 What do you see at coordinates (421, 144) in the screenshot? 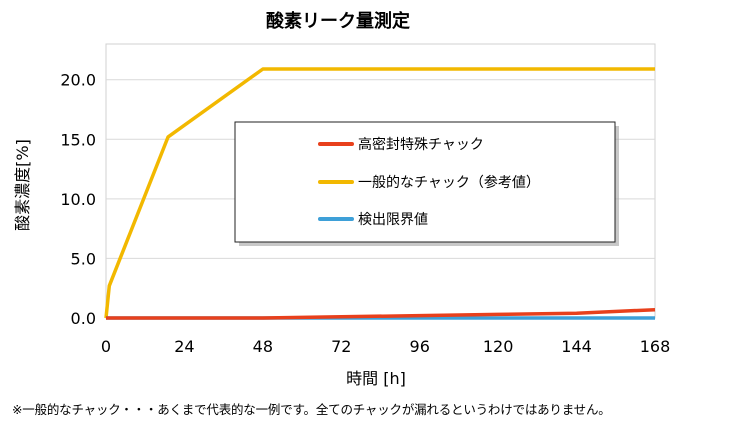
I see `legend-label-0: 高密封特殊チャック` at bounding box center [421, 144].